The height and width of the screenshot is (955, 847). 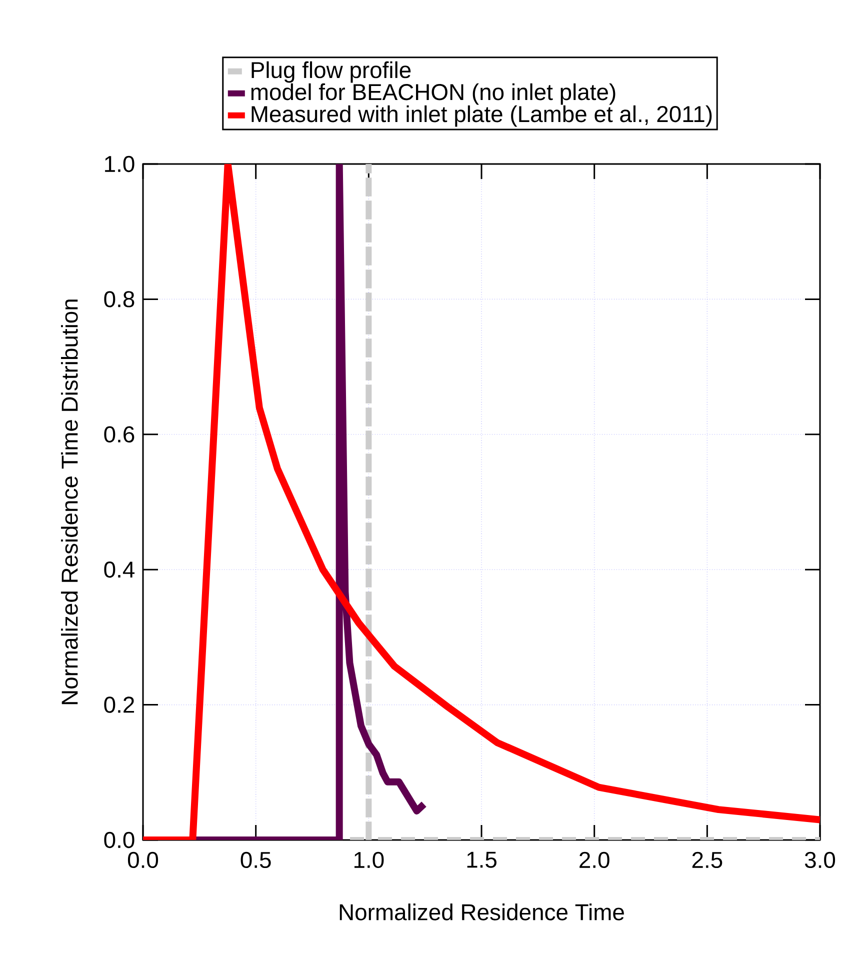 What do you see at coordinates (481, 860) in the screenshot?
I see `x-tick-label: 1.5` at bounding box center [481, 860].